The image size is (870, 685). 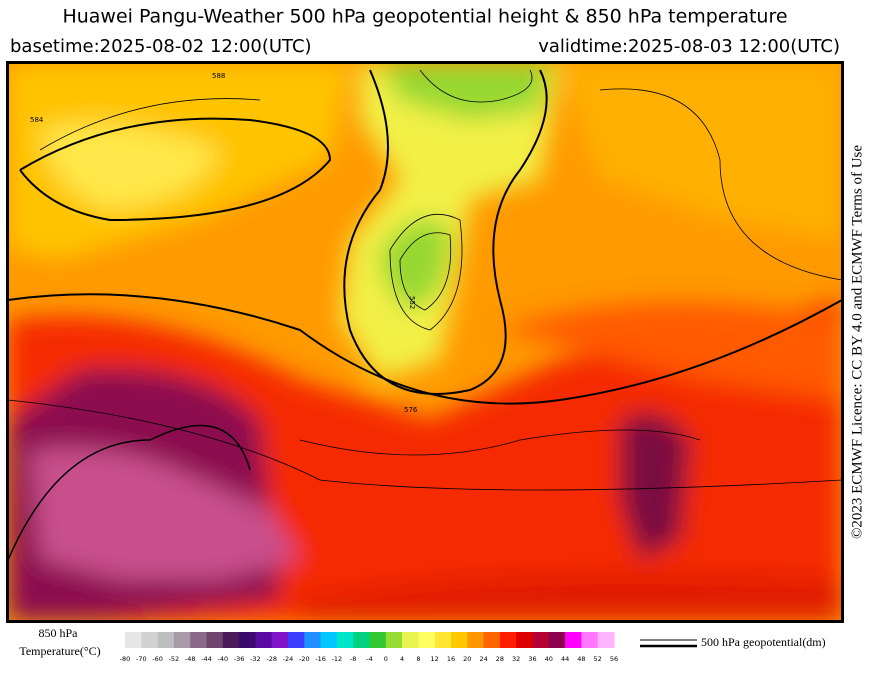 What do you see at coordinates (190, 659) in the screenshot?
I see `colorbar-tick-label: -48` at bounding box center [190, 659].